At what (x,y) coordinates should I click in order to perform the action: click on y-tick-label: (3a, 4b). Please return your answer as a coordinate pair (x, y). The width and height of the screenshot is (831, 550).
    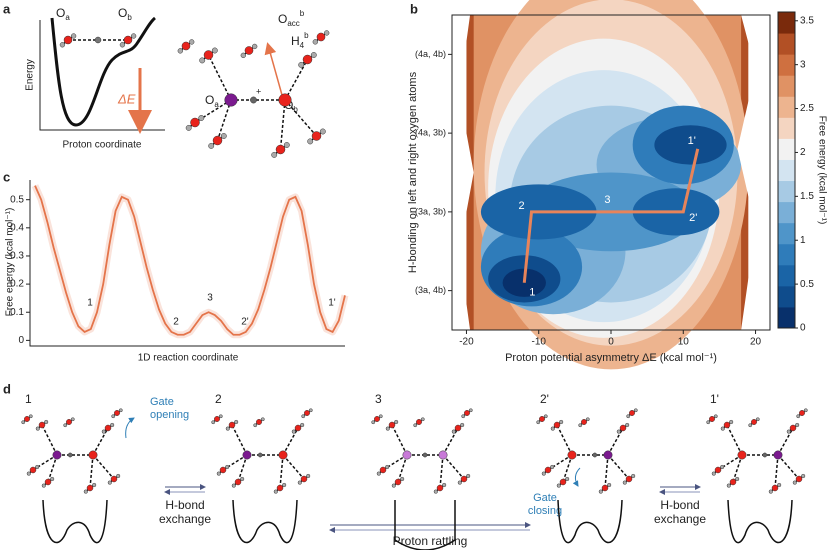
    Looking at the image, I should click on (430, 290).